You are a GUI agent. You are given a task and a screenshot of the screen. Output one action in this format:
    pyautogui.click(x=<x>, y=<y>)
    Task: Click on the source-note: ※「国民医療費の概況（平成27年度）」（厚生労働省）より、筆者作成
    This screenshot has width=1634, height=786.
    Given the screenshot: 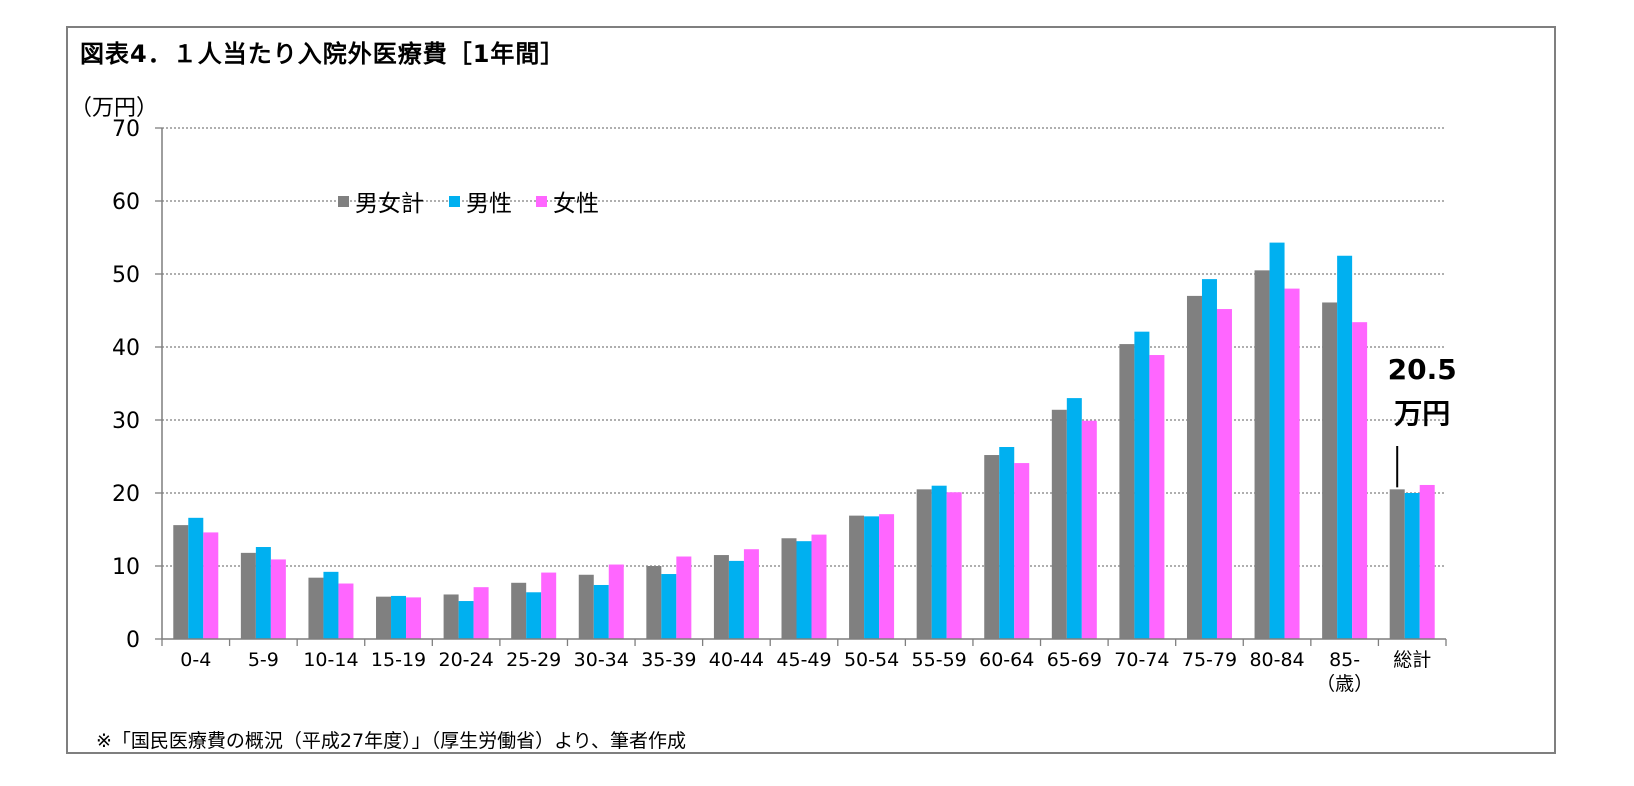 What is the action you would take?
    pyautogui.click(x=391, y=741)
    